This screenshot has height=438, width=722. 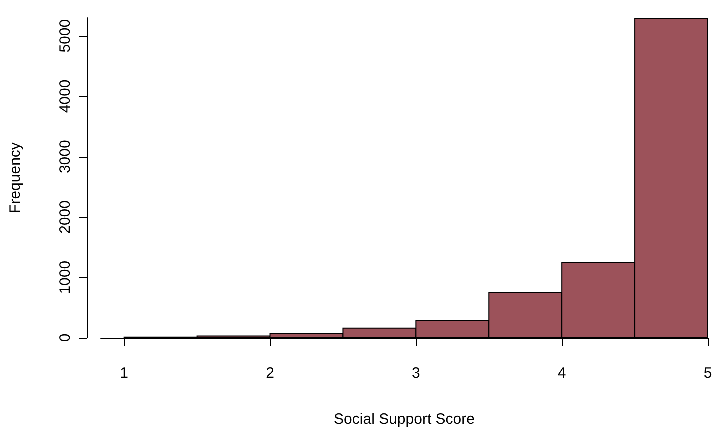 What do you see at coordinates (404, 419) in the screenshot?
I see `x-axis-title: Social Support Score` at bounding box center [404, 419].